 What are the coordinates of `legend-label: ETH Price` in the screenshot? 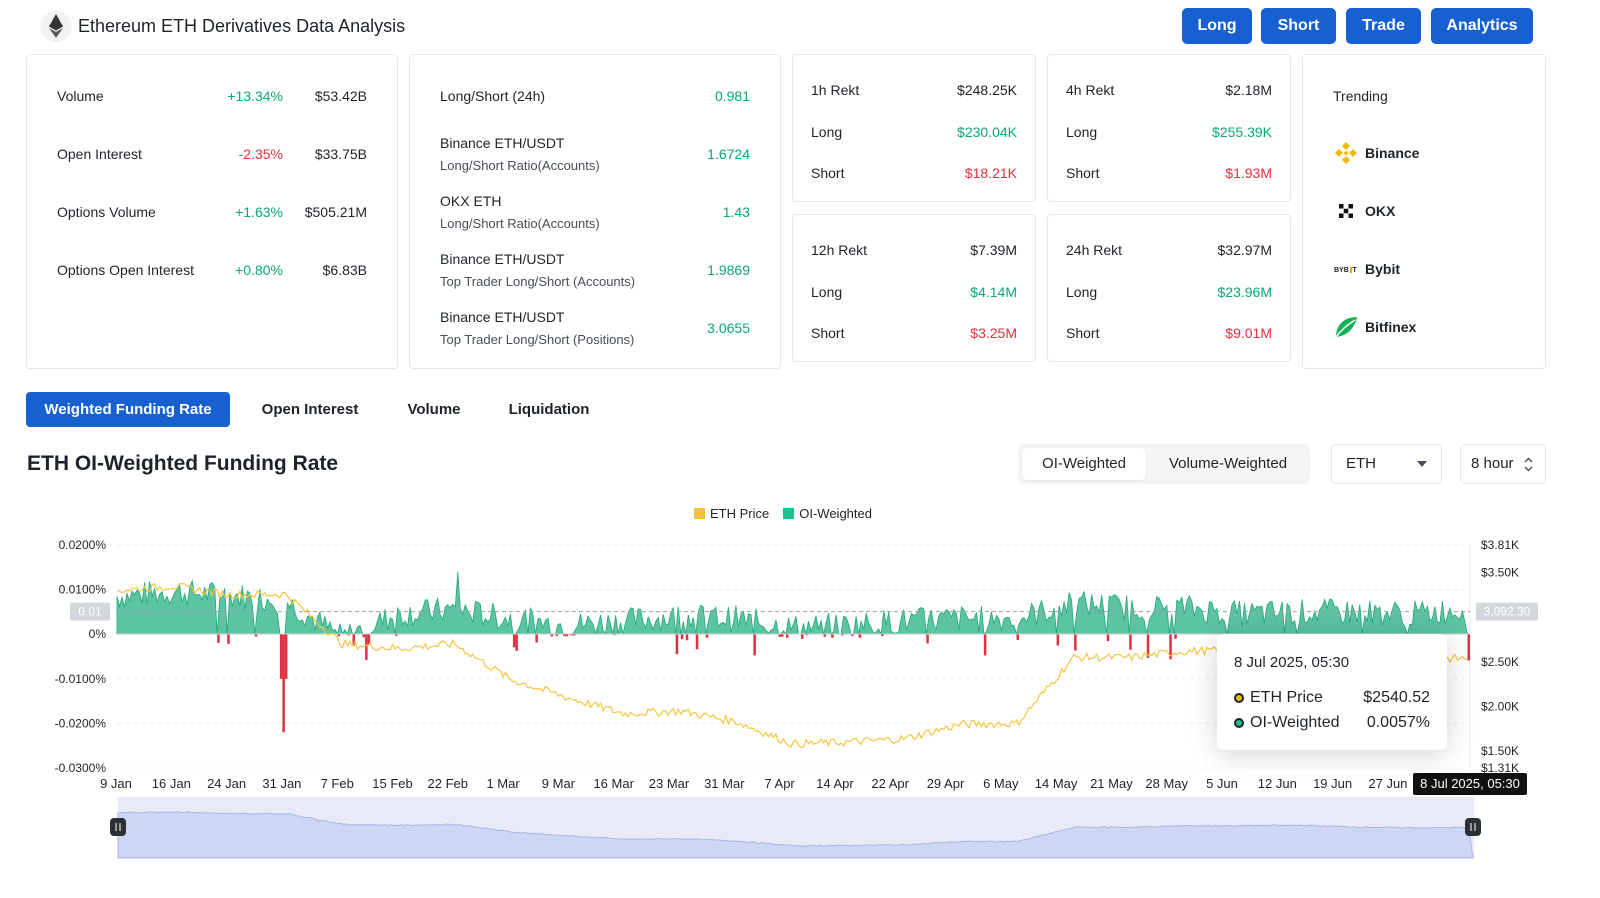 It's located at (740, 513).